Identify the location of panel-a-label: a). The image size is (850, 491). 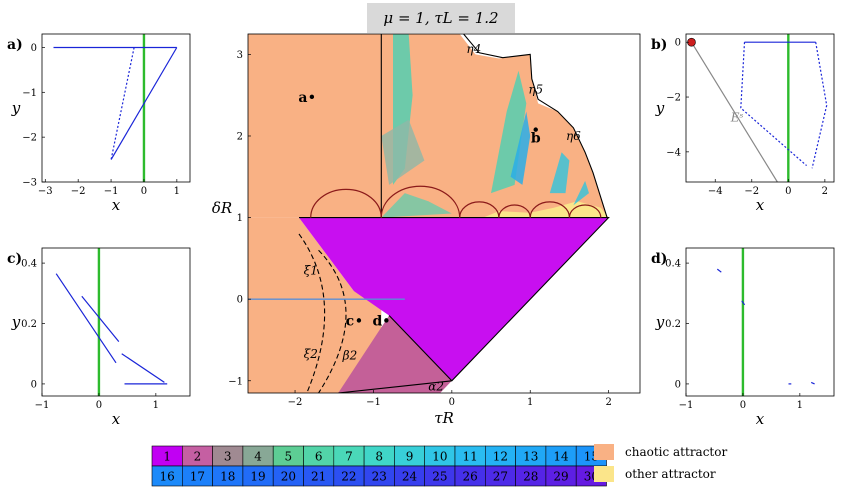
(15, 45).